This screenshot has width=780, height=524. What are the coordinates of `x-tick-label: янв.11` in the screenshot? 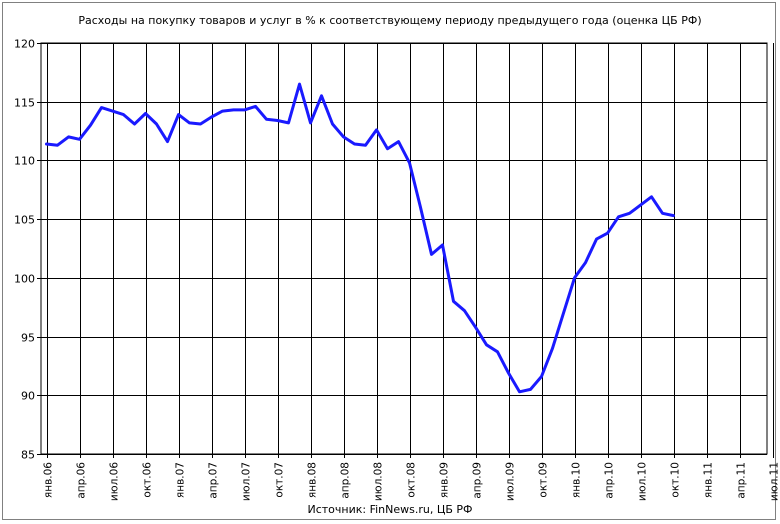 It's located at (709, 480).